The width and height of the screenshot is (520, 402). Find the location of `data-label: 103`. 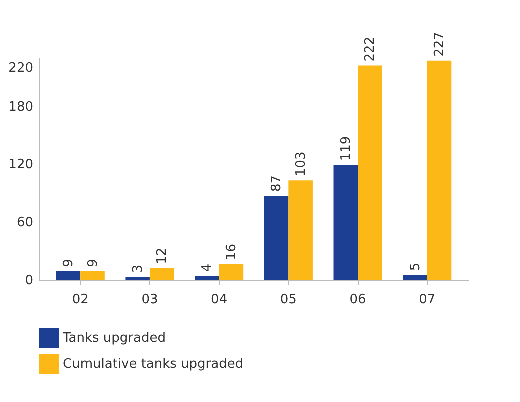

data-label: 103 is located at coordinates (301, 164).